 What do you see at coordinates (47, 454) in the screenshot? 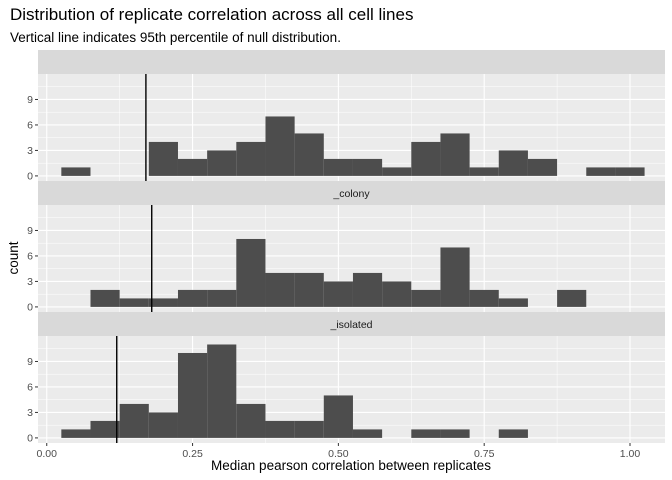
I see `x-tick-label: 0.00` at bounding box center [47, 454].